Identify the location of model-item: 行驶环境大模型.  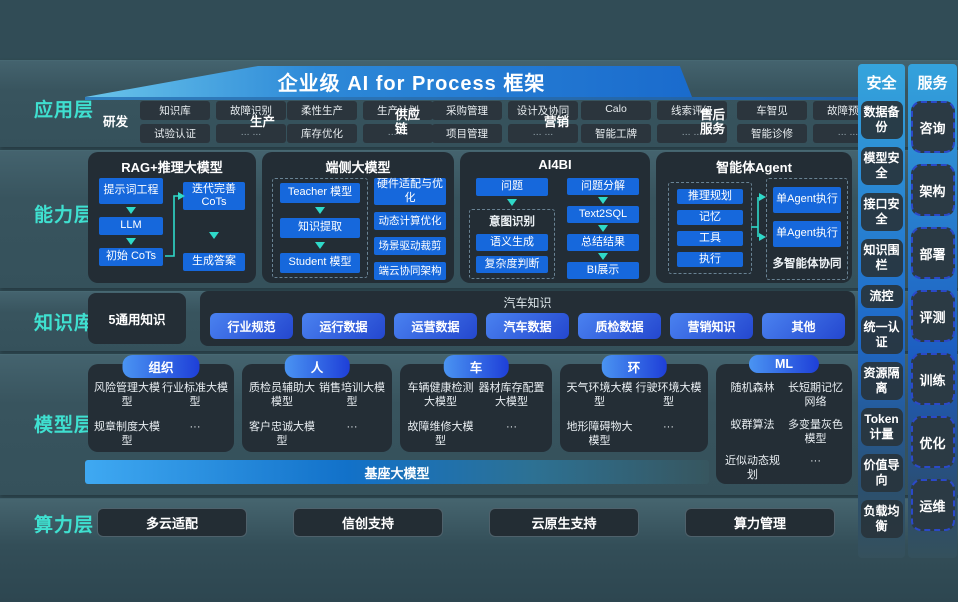
(668, 395).